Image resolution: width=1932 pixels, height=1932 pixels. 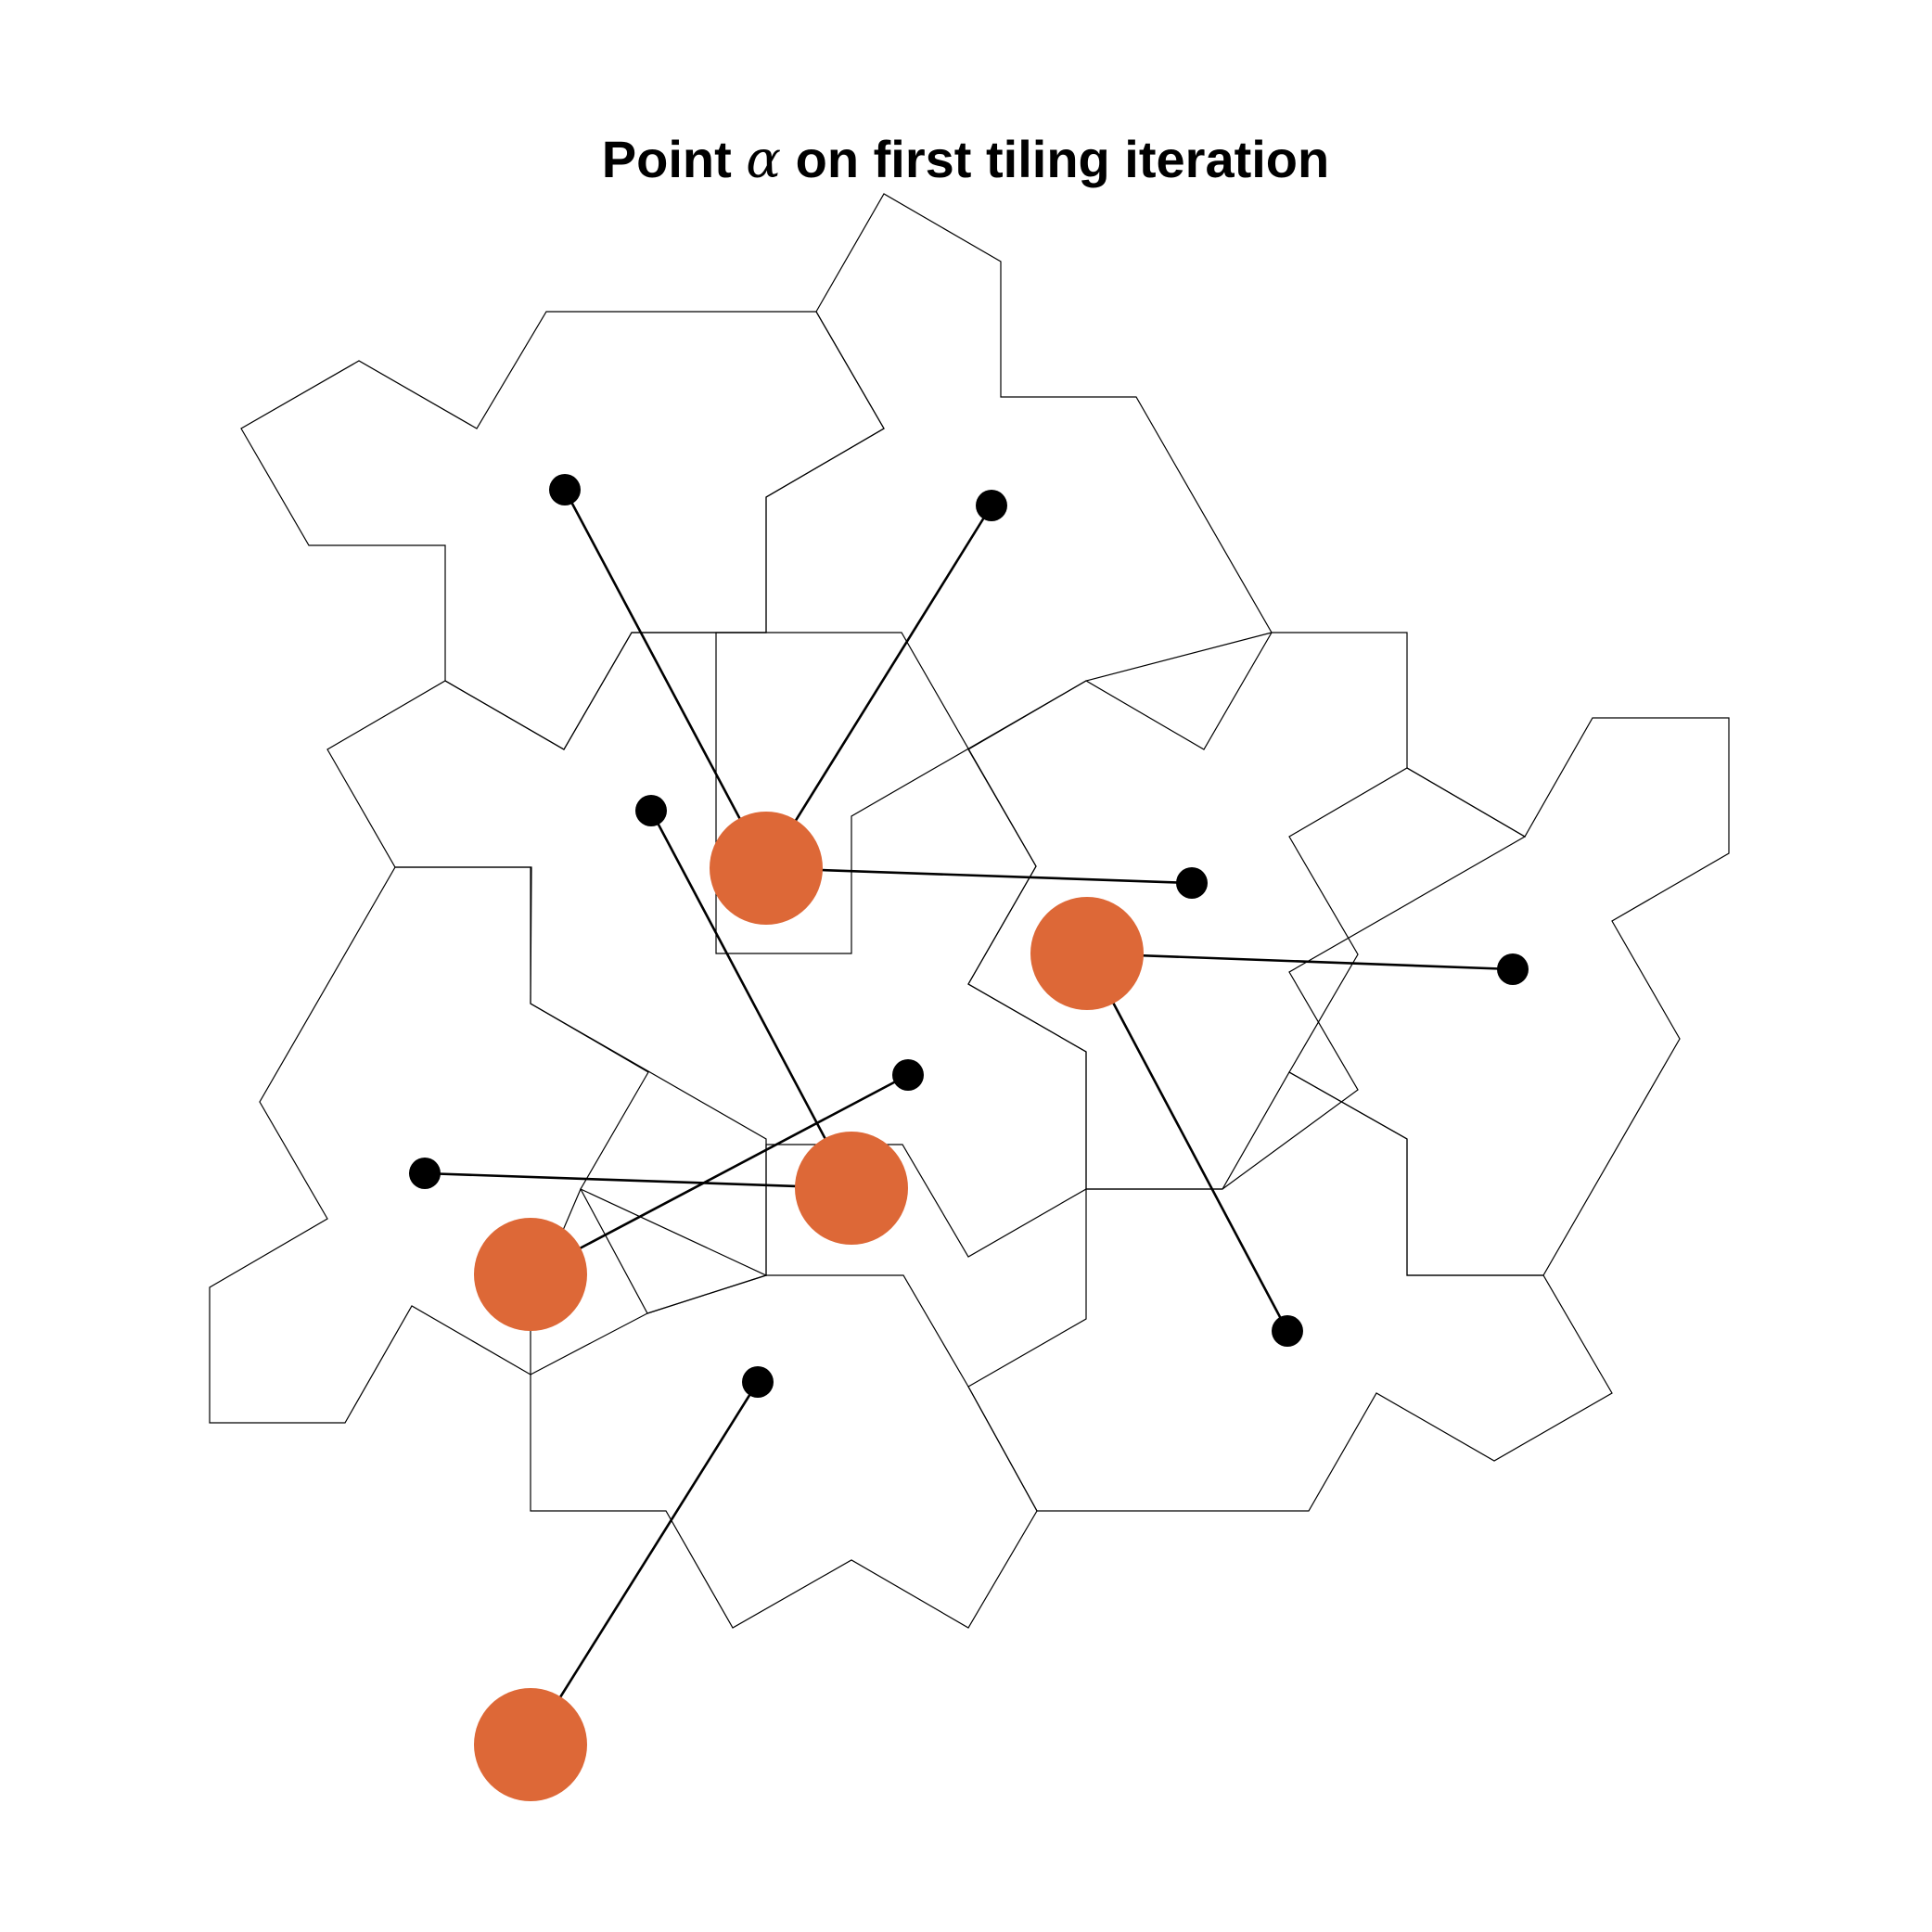 What do you see at coordinates (751, 999) in the screenshot?
I see `link-lower-center-top` at bounding box center [751, 999].